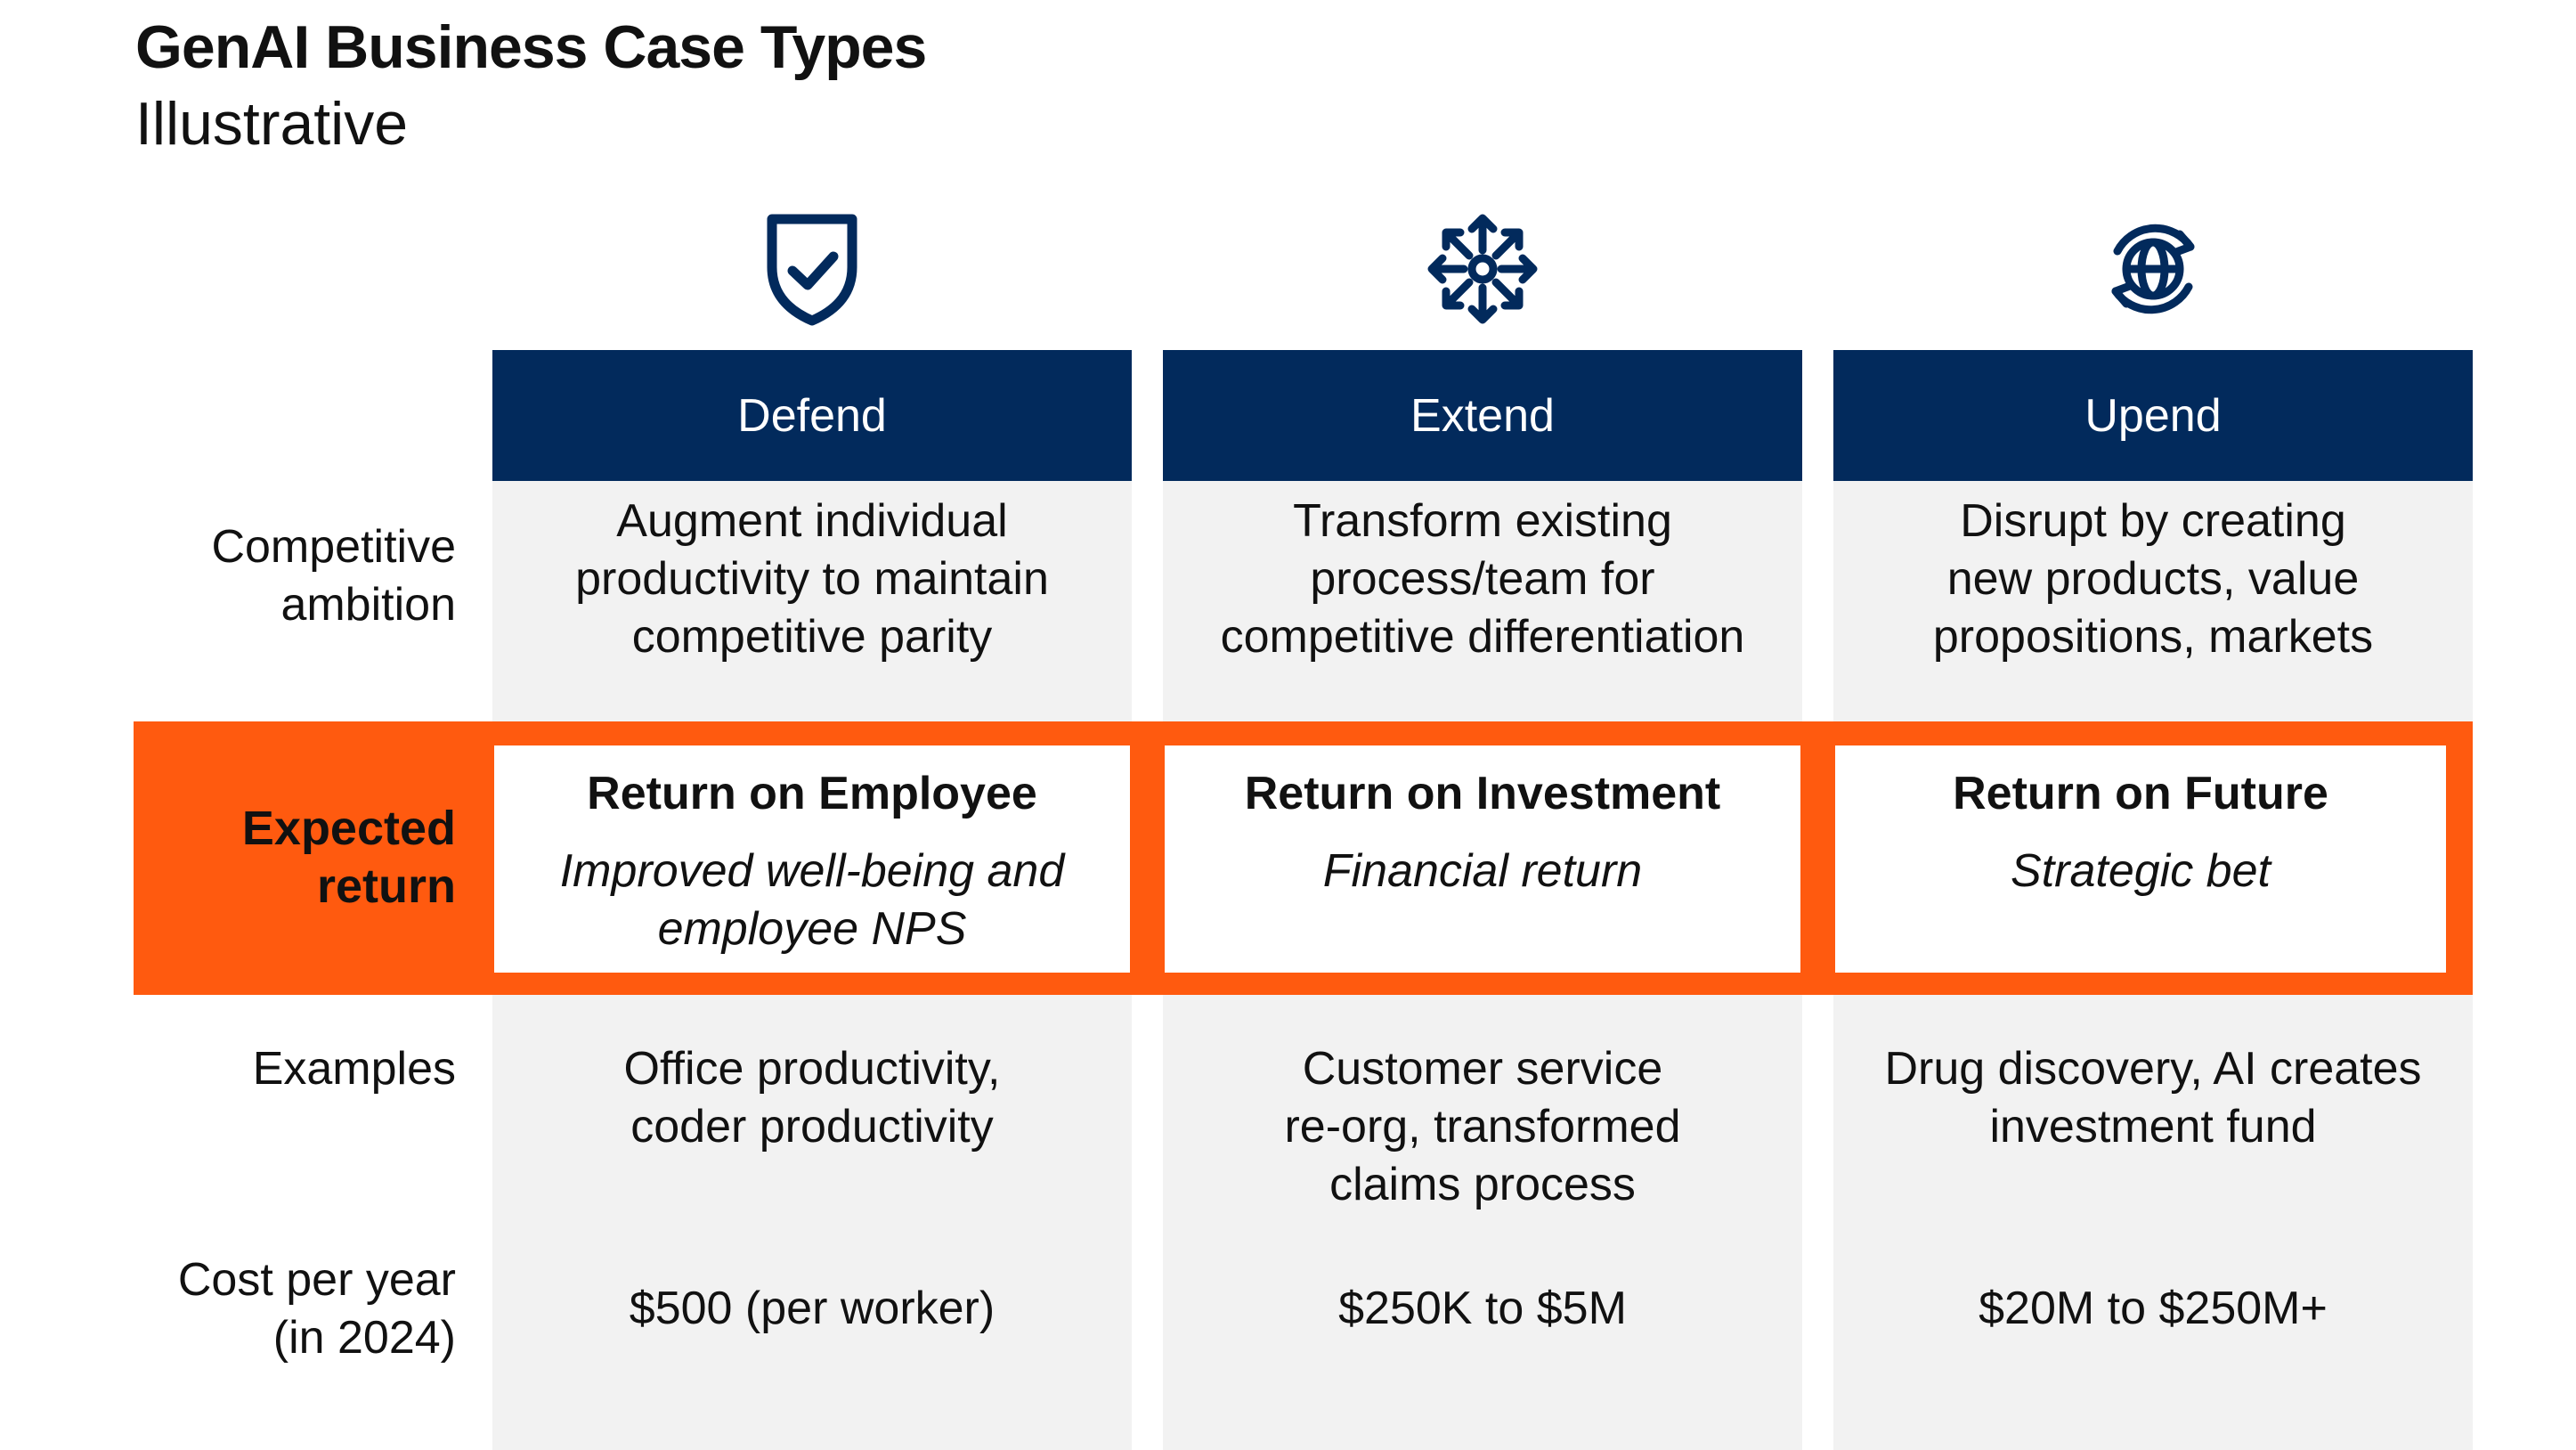  Describe the element at coordinates (333, 547) in the screenshot. I see `row-label-line: Competitive` at that location.